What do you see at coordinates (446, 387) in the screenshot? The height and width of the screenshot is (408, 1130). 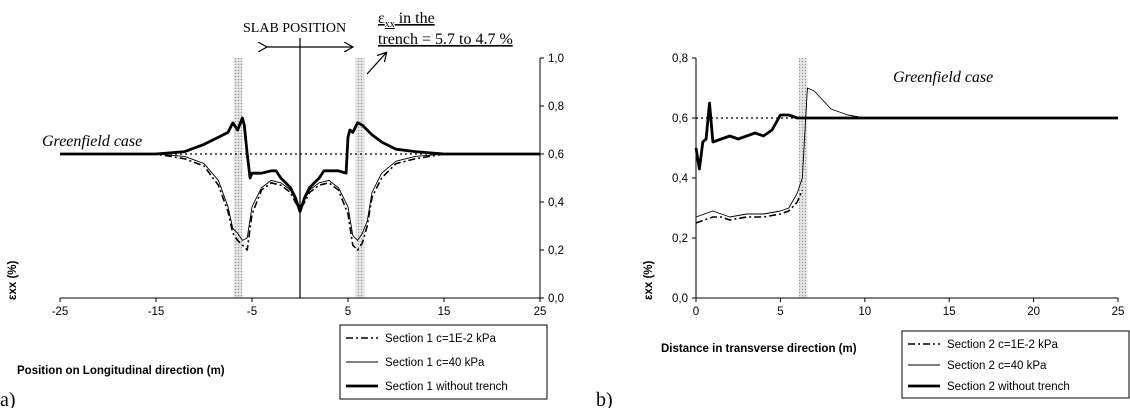 I see `legend-label-3: Section 1 without trench` at bounding box center [446, 387].